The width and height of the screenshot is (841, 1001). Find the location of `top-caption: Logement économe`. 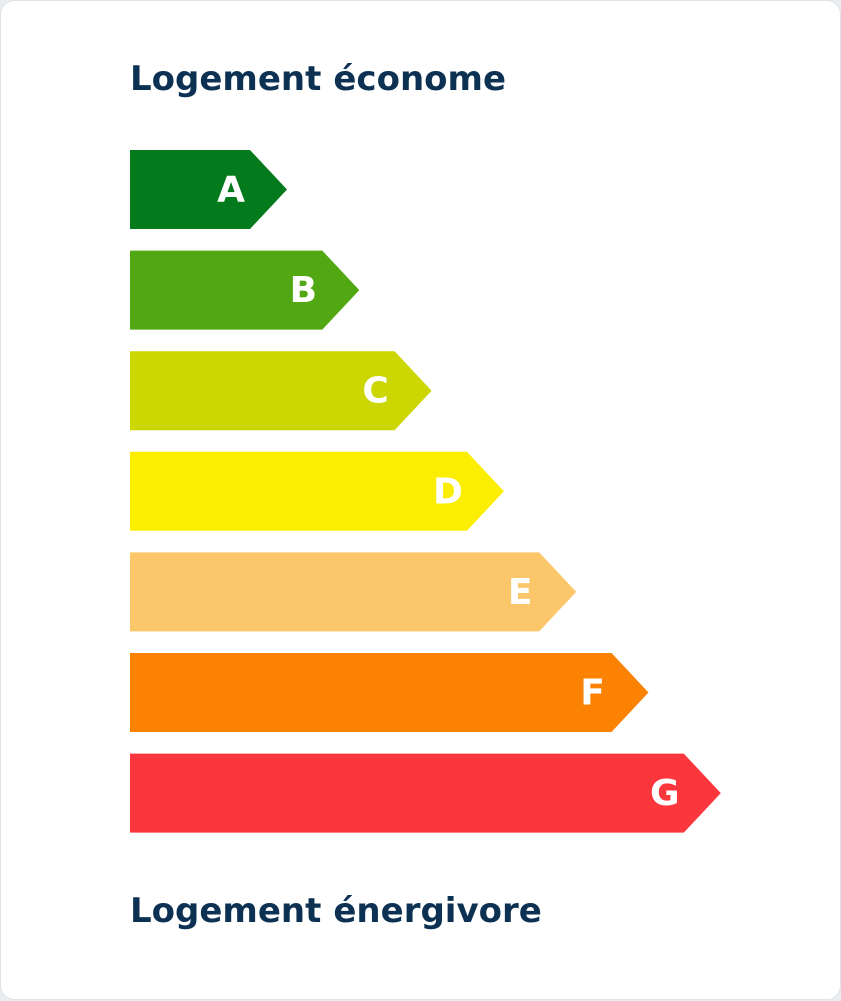

top-caption: Logement économe is located at coordinates (318, 79).